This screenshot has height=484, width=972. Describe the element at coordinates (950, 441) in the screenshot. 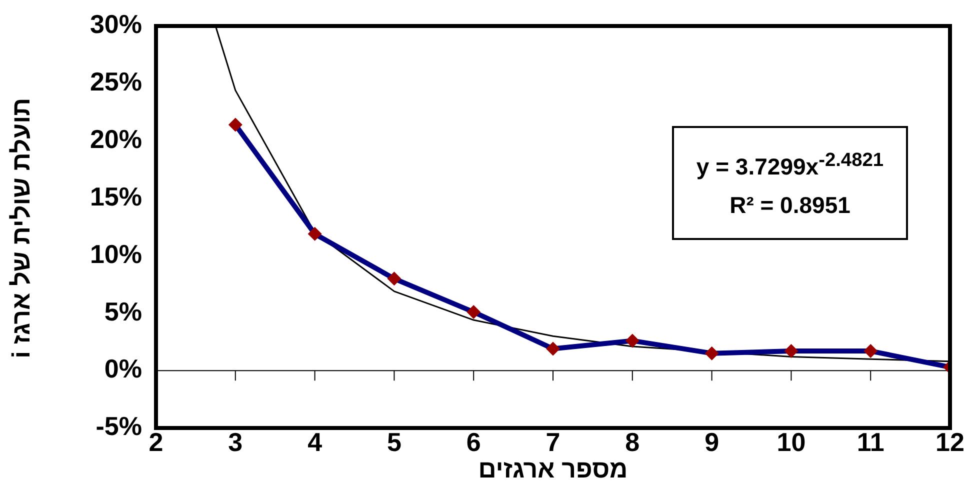

I see `x-tick-label: 12` at that location.